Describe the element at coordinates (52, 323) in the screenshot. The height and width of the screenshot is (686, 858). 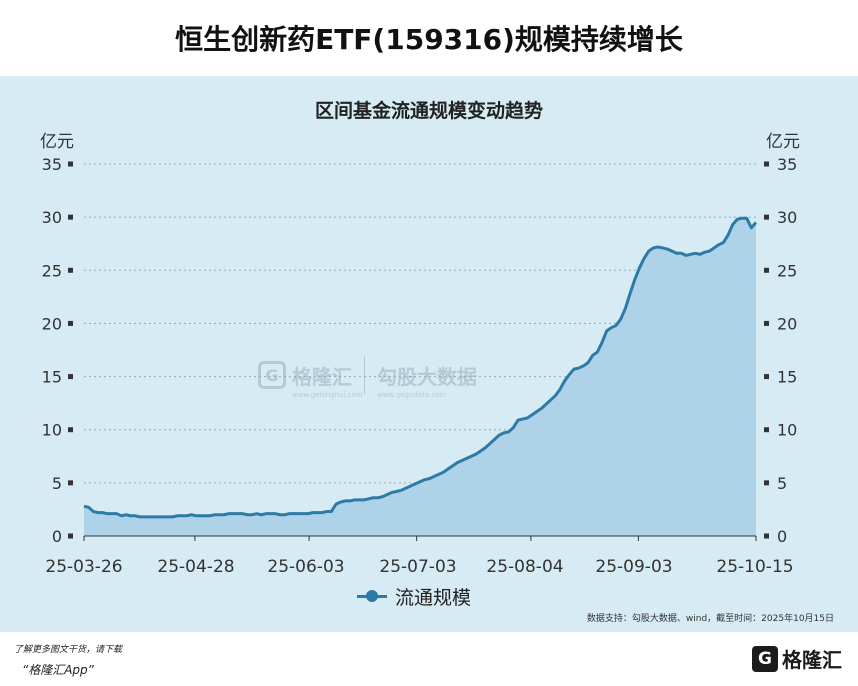
I see `y-tick-label-left: 20` at that location.